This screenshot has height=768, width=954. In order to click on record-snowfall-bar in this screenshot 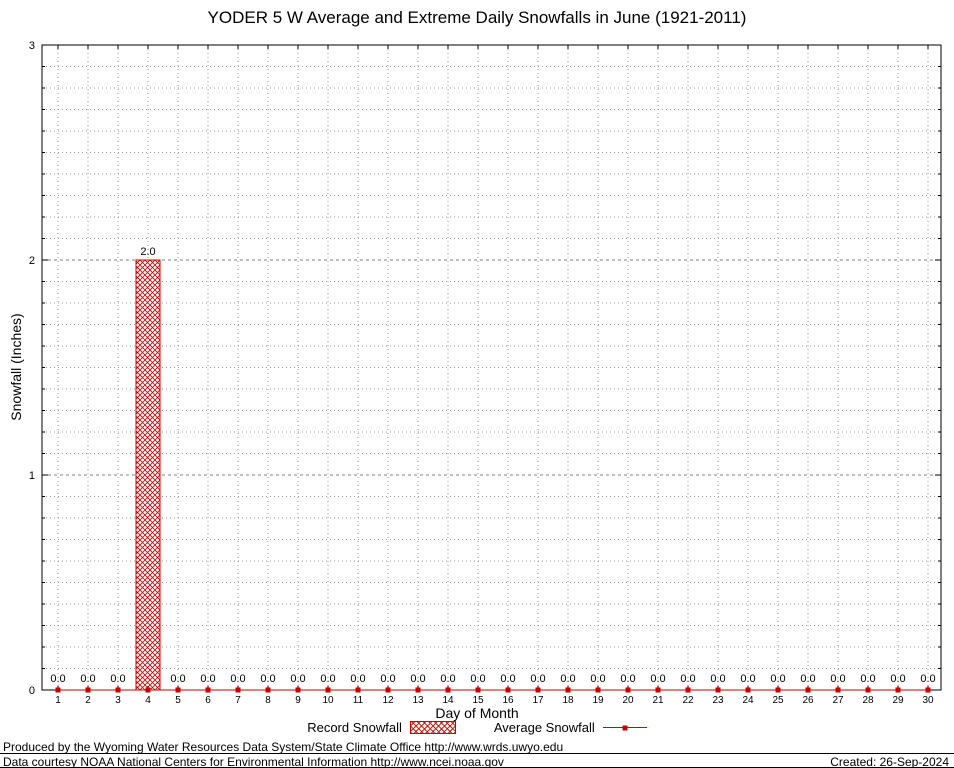, I will do `click(148, 475)`.